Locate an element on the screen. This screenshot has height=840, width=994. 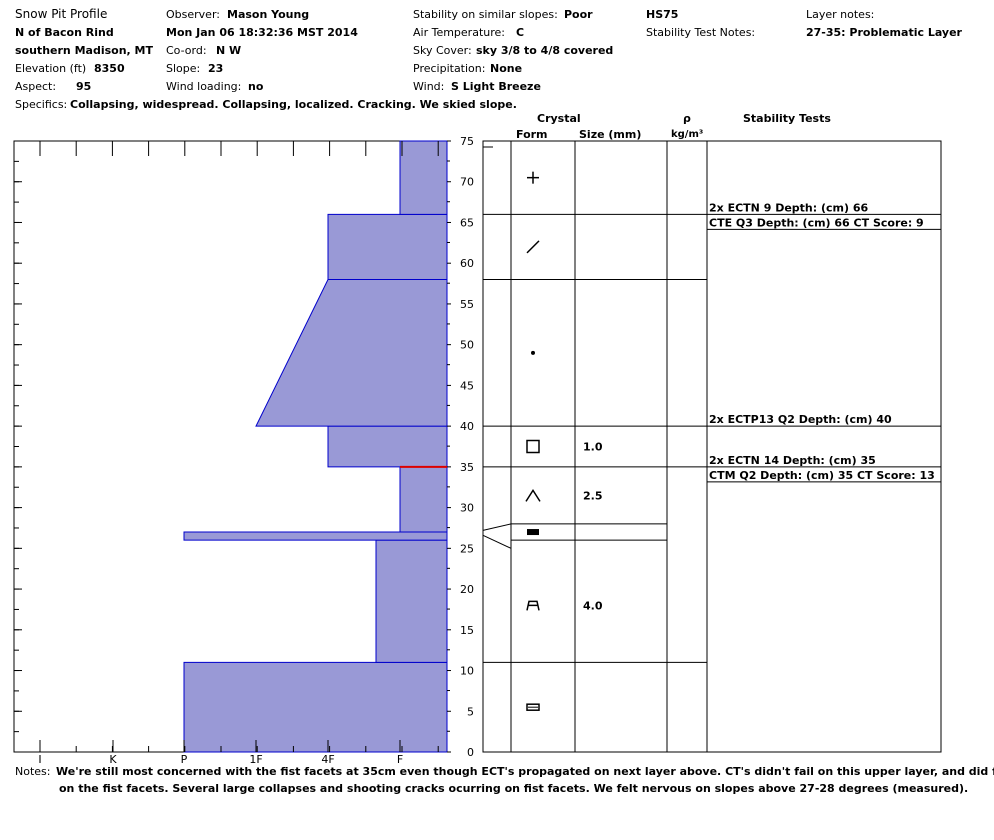
y-tick-label: 40 is located at coordinates (467, 426).